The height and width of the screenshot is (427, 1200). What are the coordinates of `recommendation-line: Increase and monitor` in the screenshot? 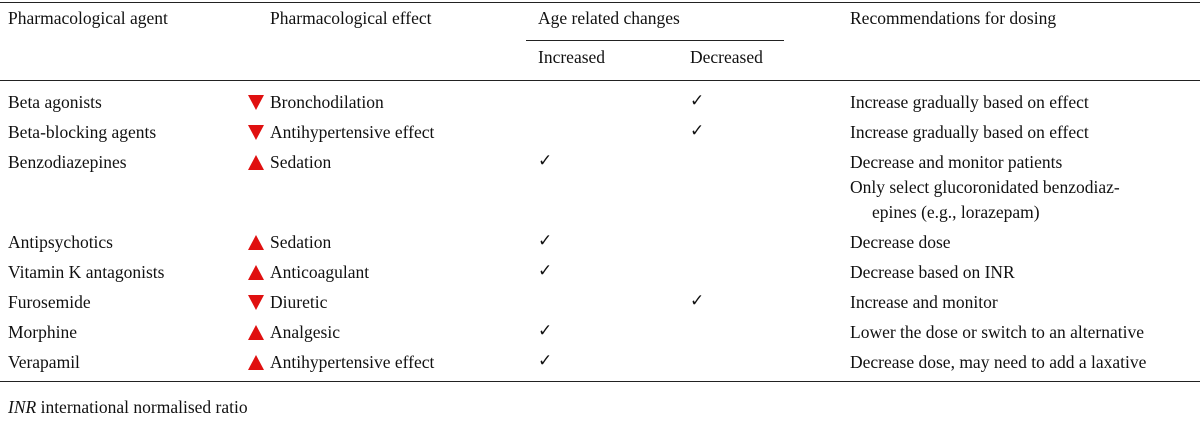 It's located at (924, 302).